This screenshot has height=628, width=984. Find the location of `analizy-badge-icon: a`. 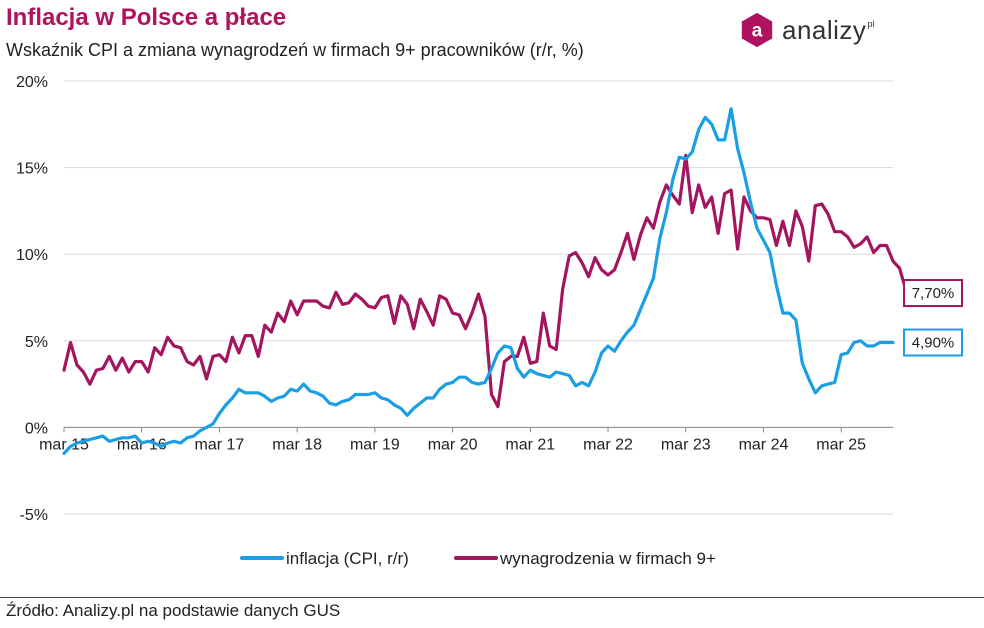

analizy-badge-icon: a is located at coordinates (757, 30).